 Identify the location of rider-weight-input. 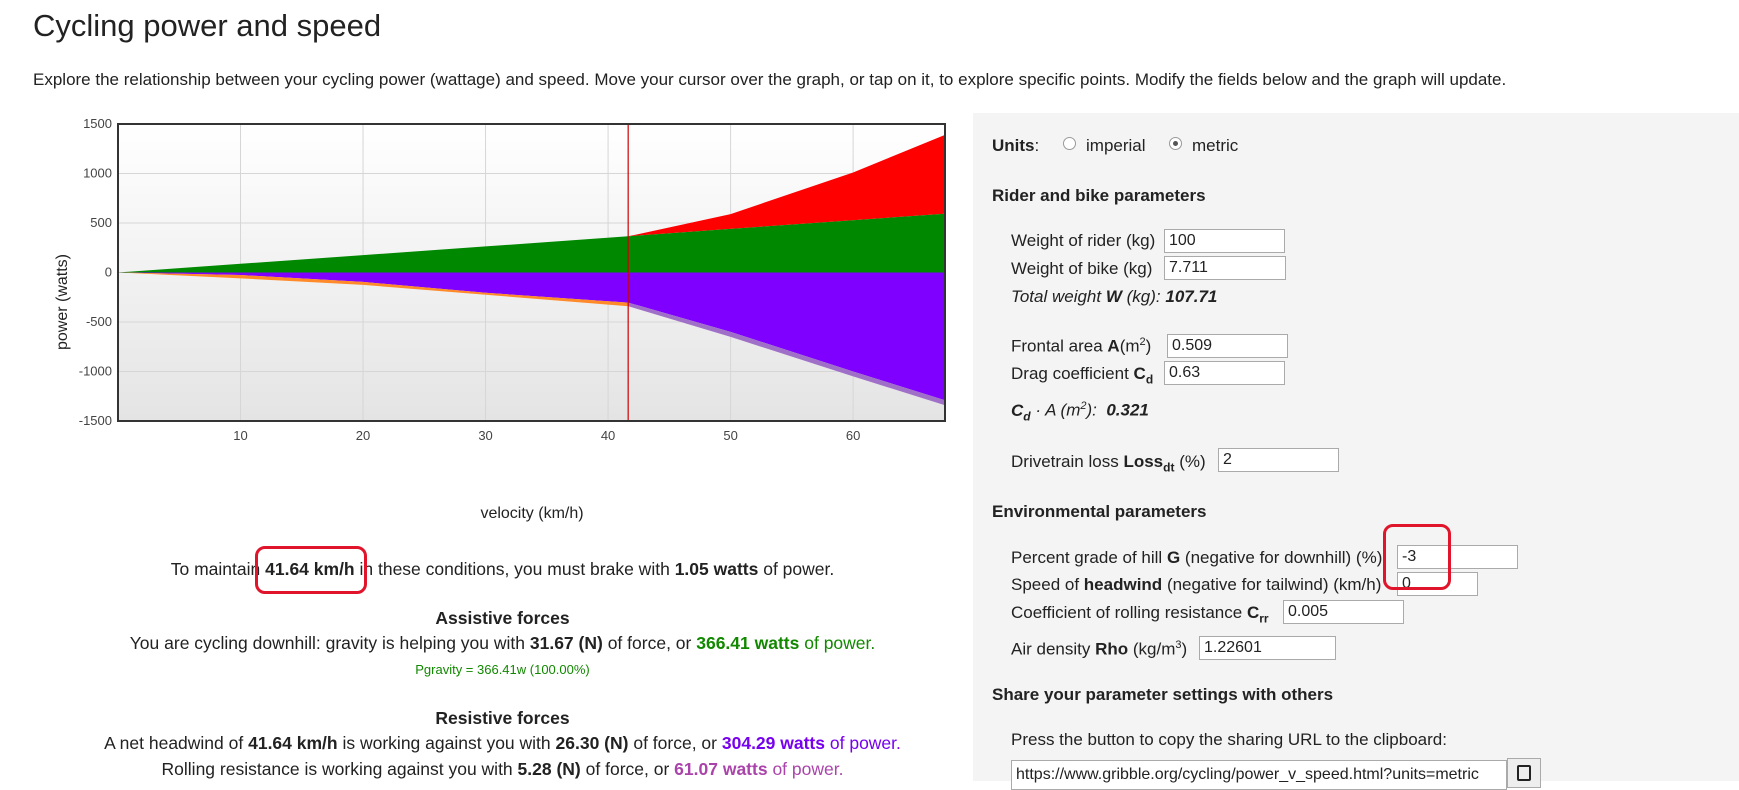
(1224, 241).